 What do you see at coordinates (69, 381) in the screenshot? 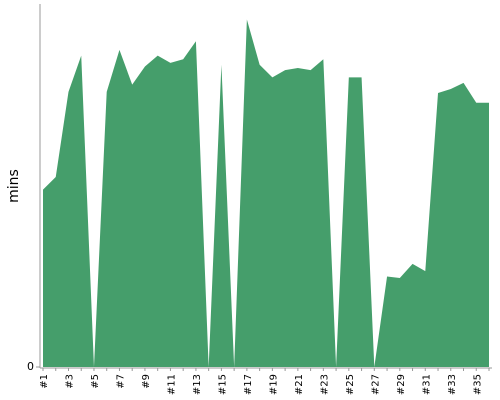
I see `x-tick-label: #3` at bounding box center [69, 381].